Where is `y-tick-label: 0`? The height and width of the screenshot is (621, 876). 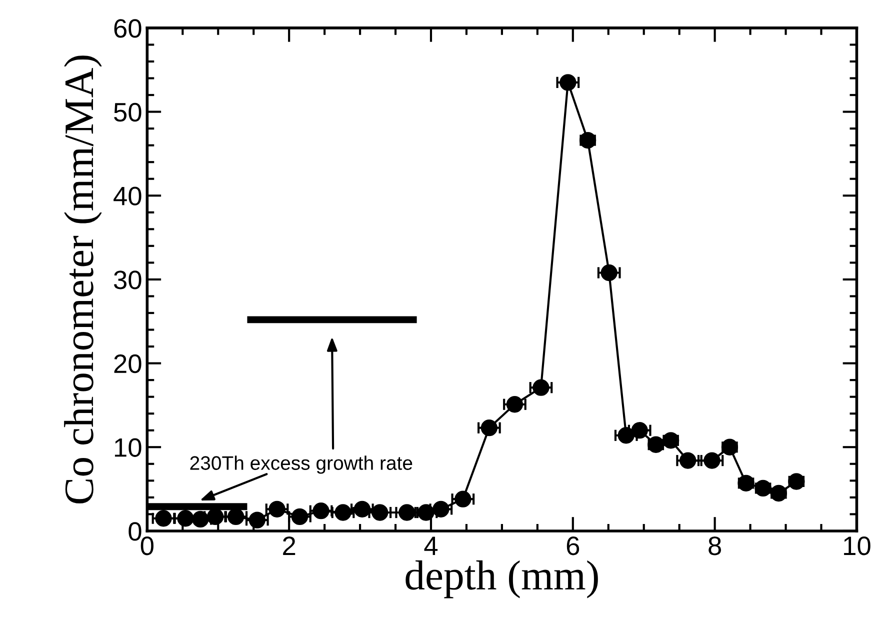 y-tick-label: 0 is located at coordinates (135, 531).